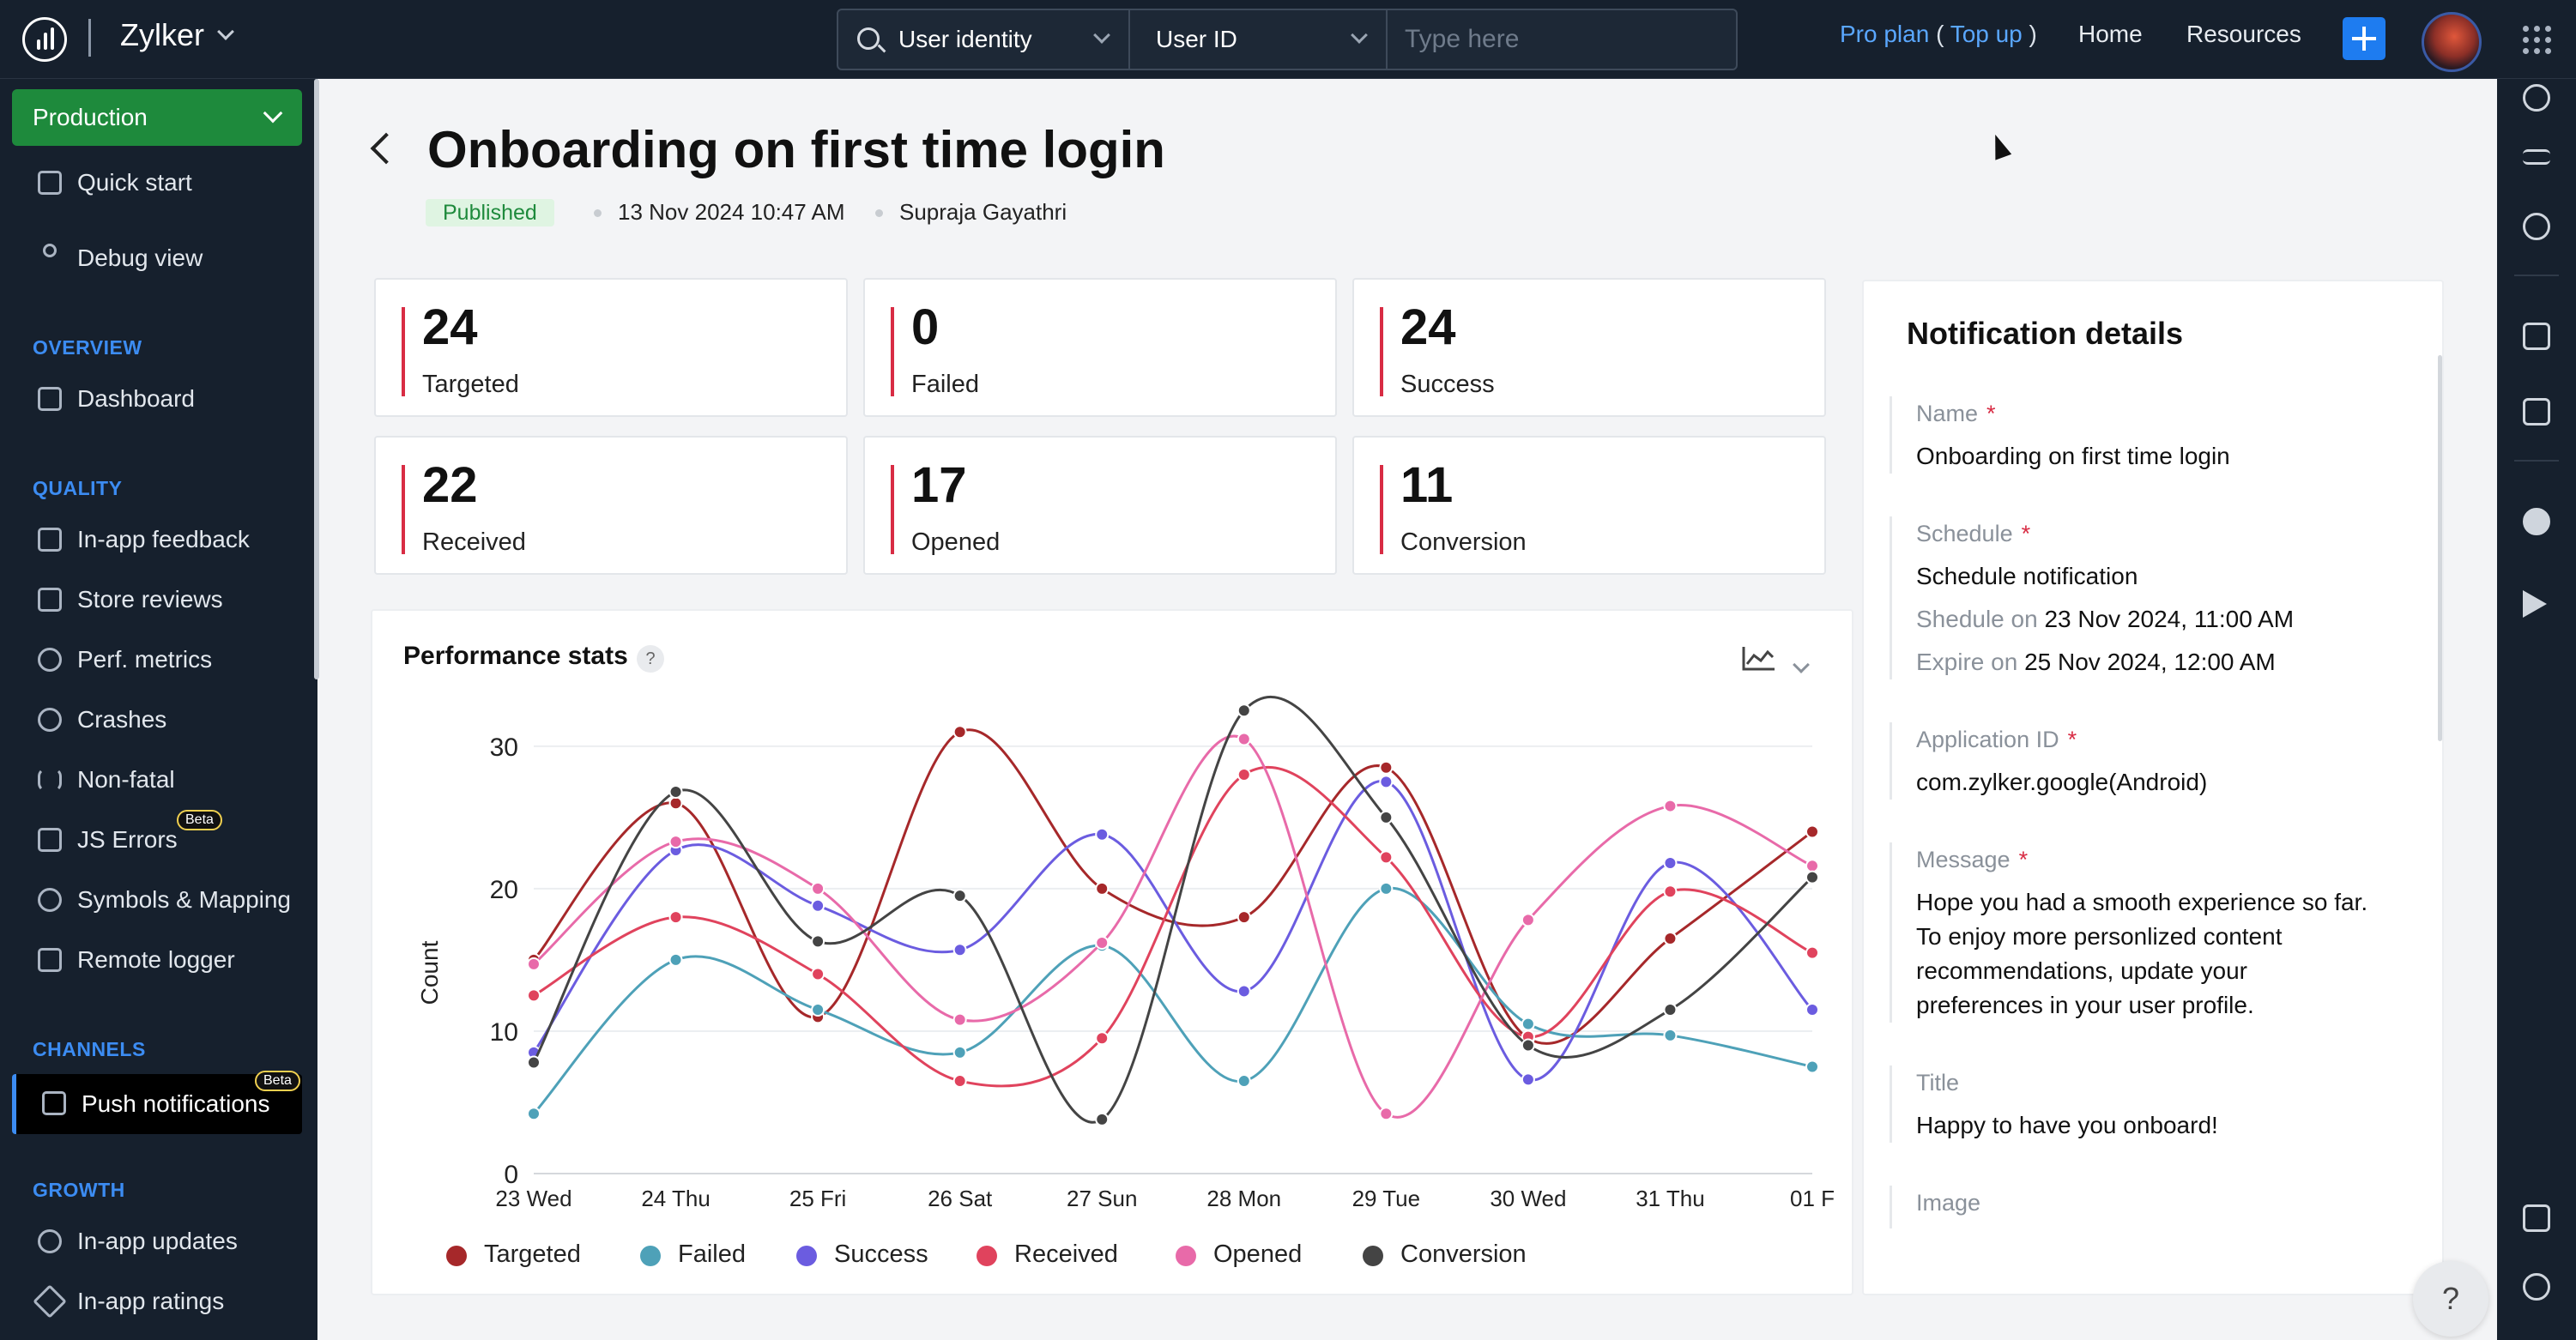  What do you see at coordinates (2081, 971) in the screenshot?
I see `message-line: recommendations, update your` at bounding box center [2081, 971].